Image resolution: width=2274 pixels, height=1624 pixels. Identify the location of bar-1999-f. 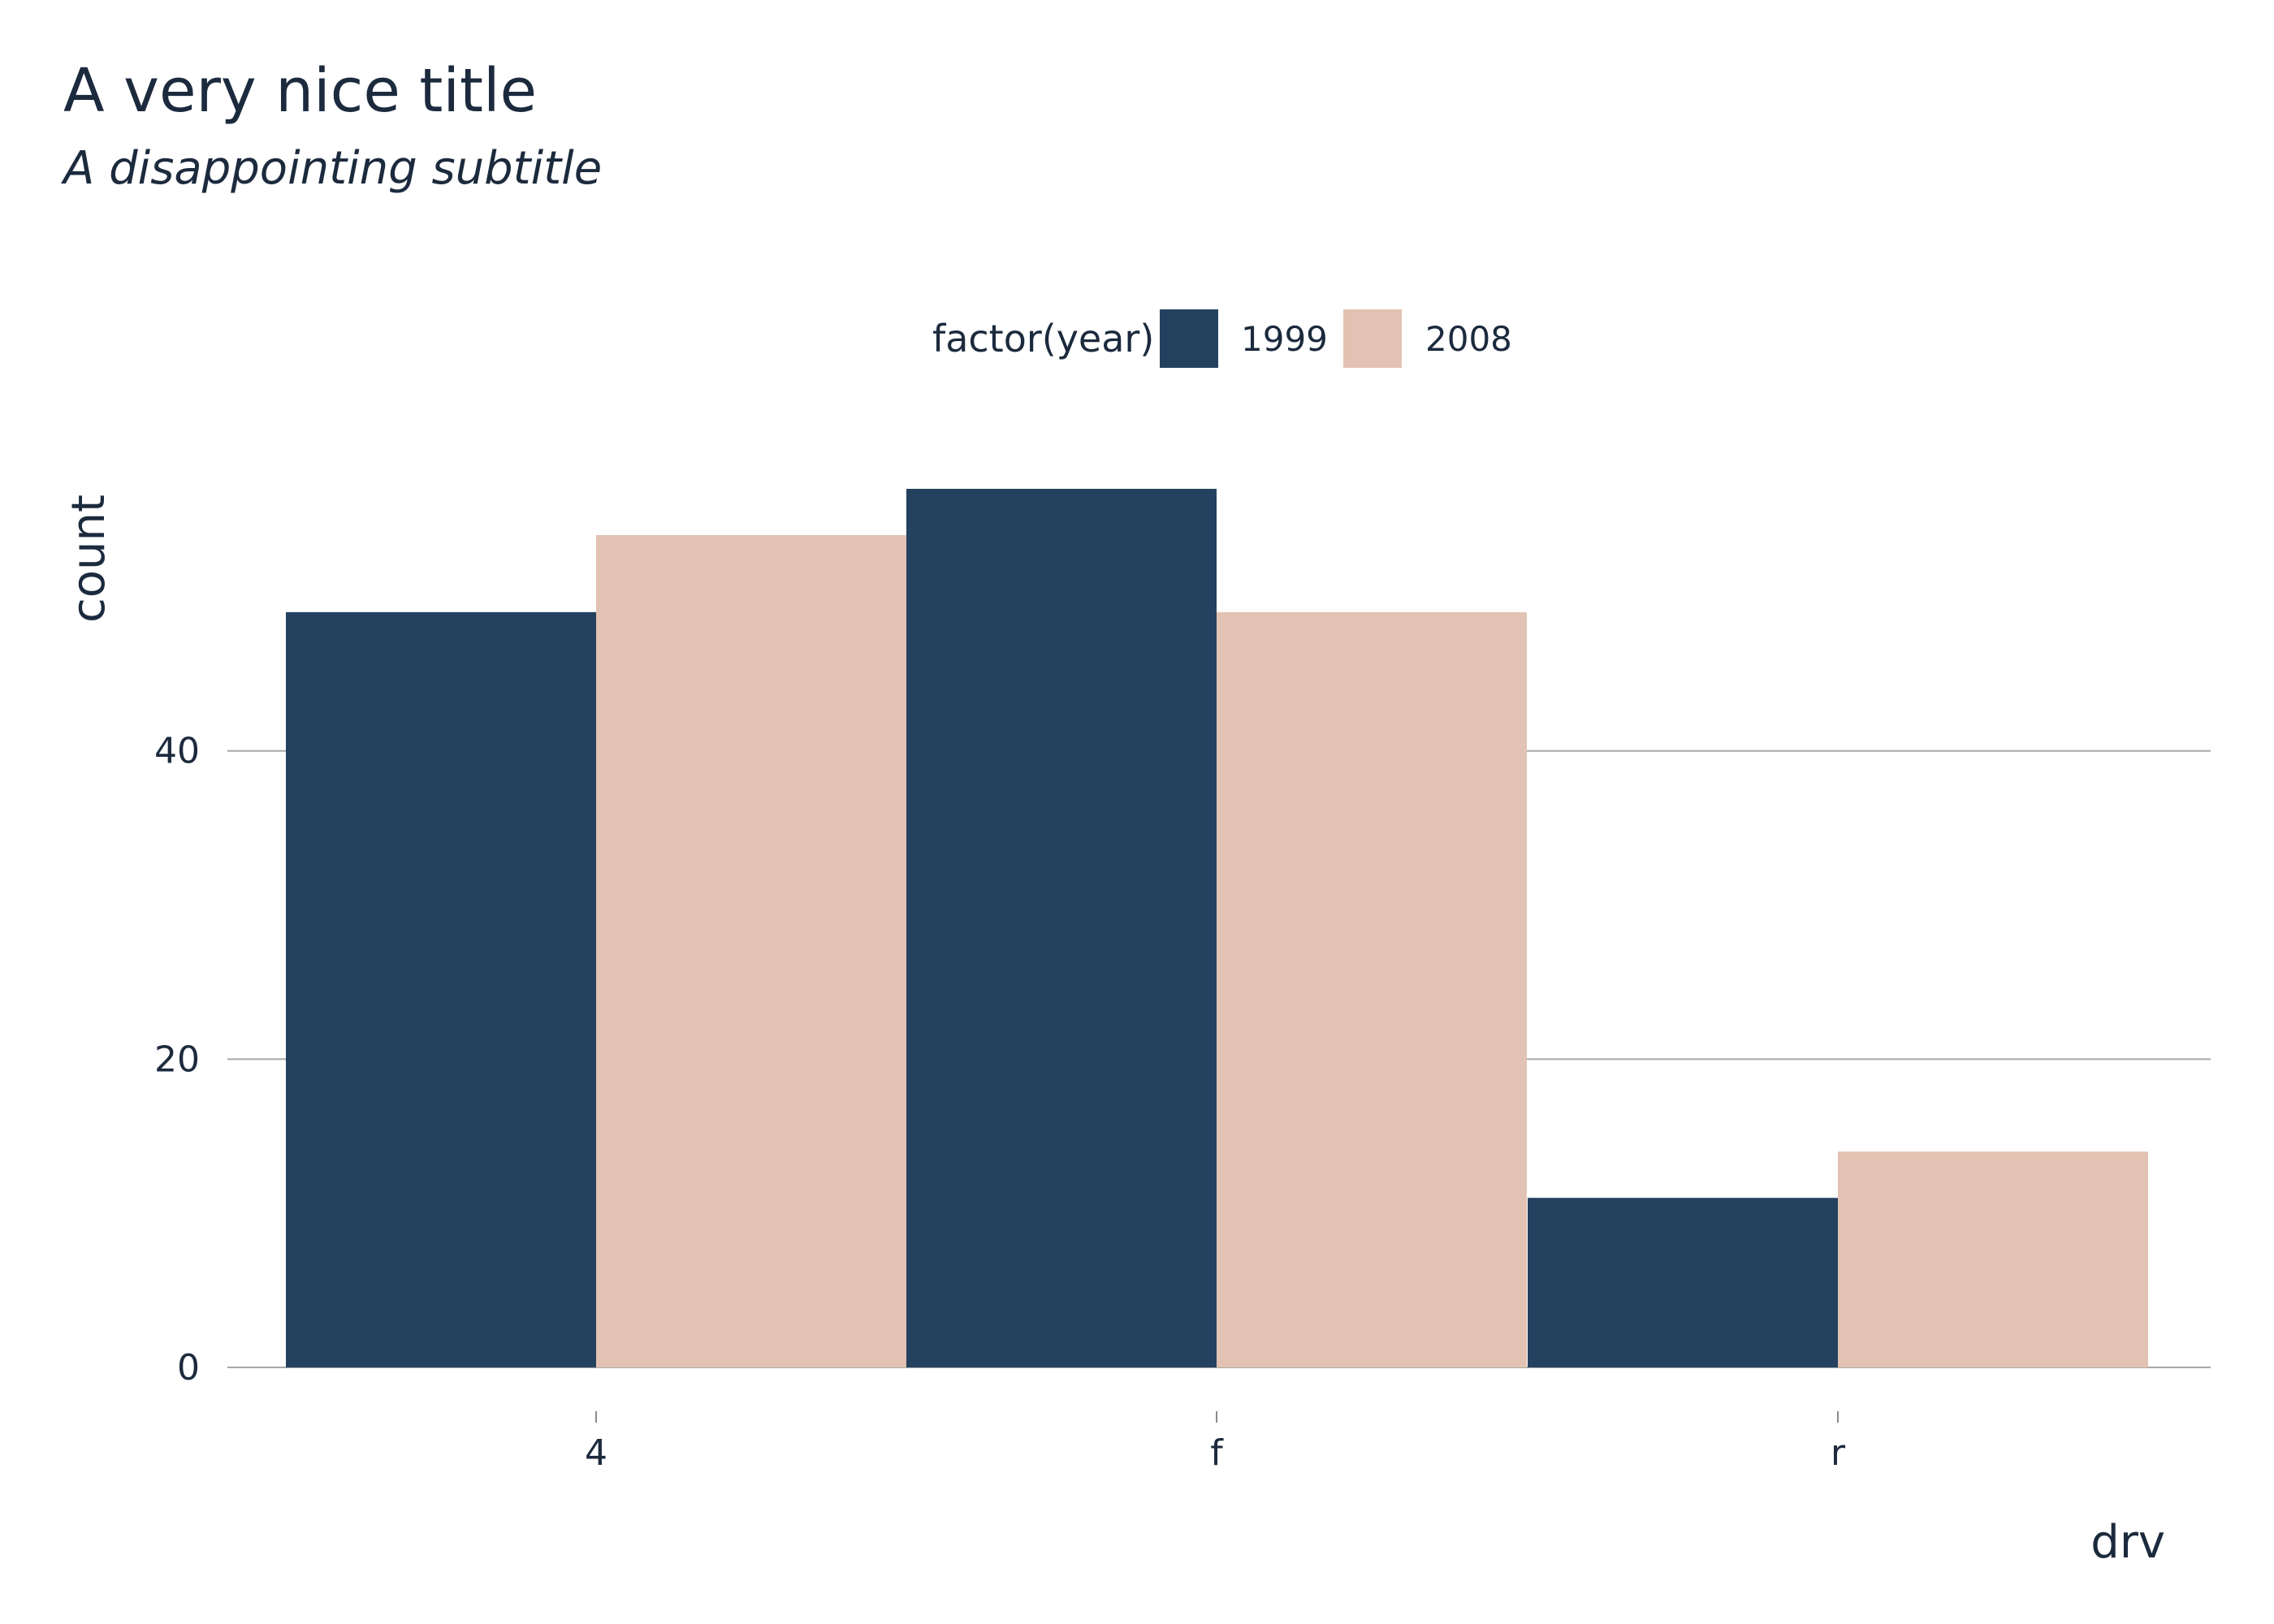
(1061, 928).